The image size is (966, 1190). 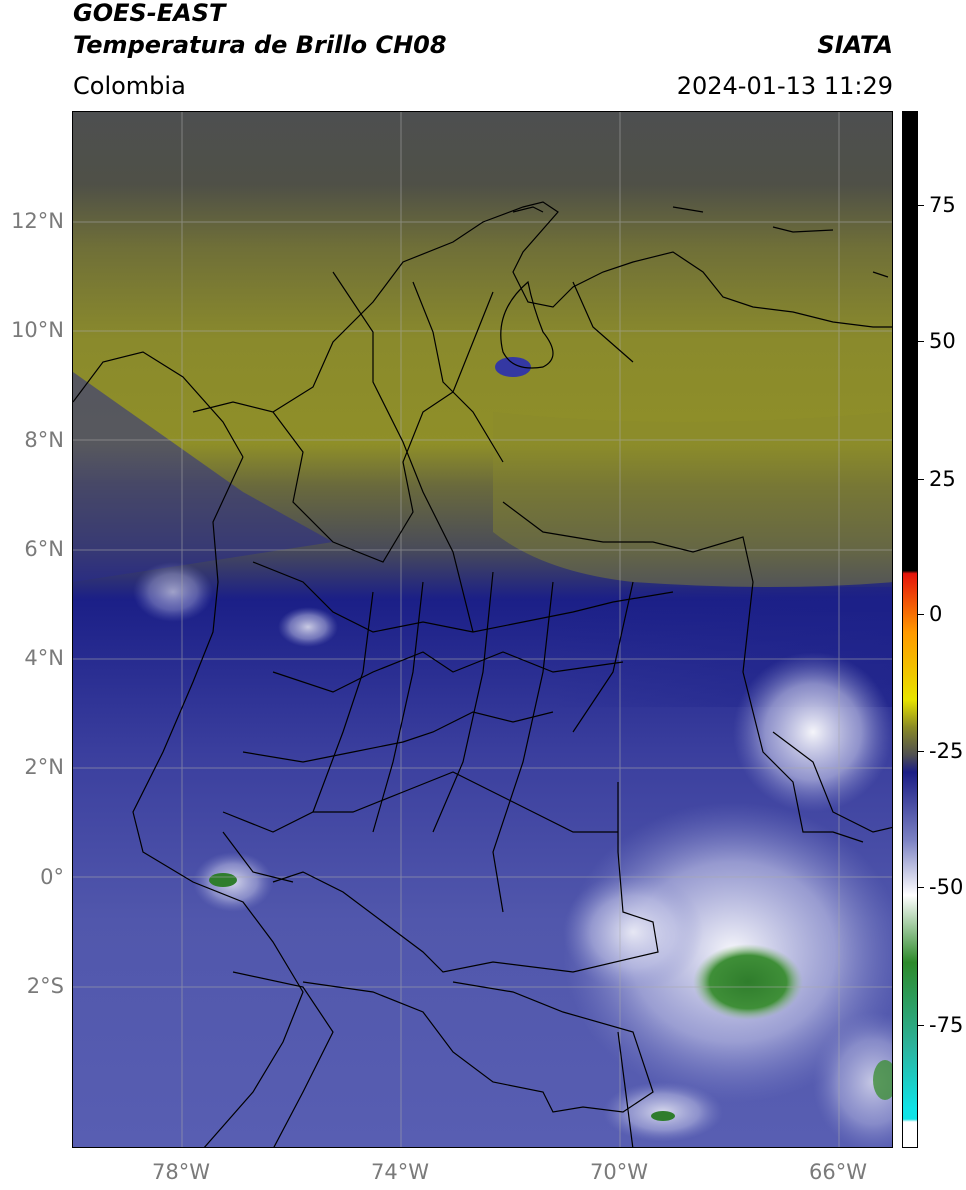 I want to click on cb-label-minus75: -75, so click(x=946, y=1025).